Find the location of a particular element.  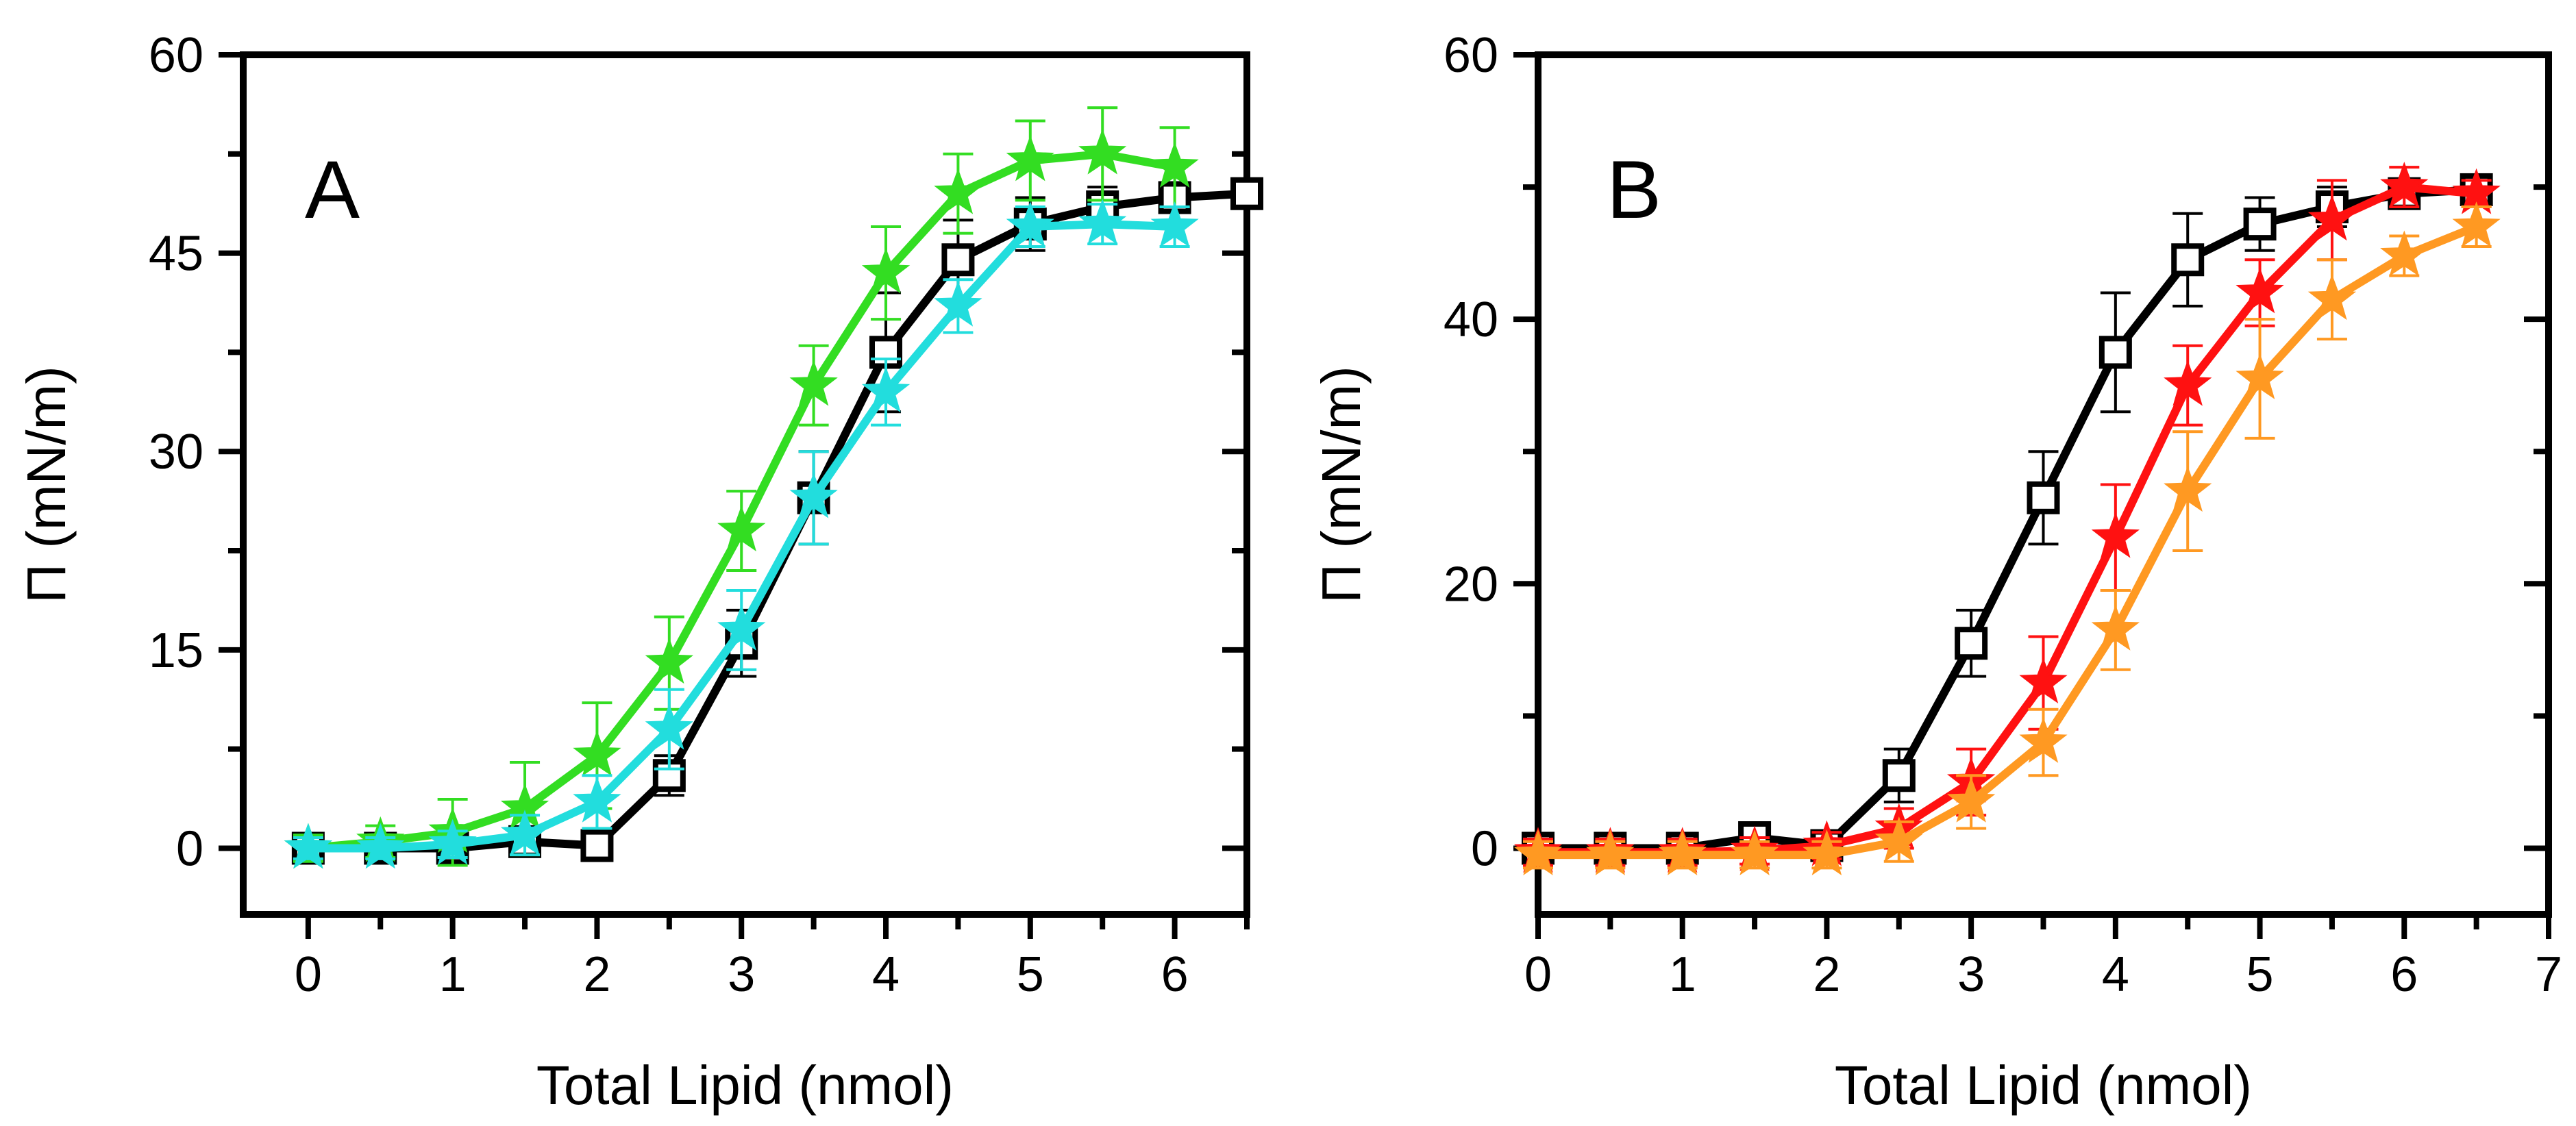

panel-b-y-axis-title: Π (mN/m) is located at coordinates (1341, 484).